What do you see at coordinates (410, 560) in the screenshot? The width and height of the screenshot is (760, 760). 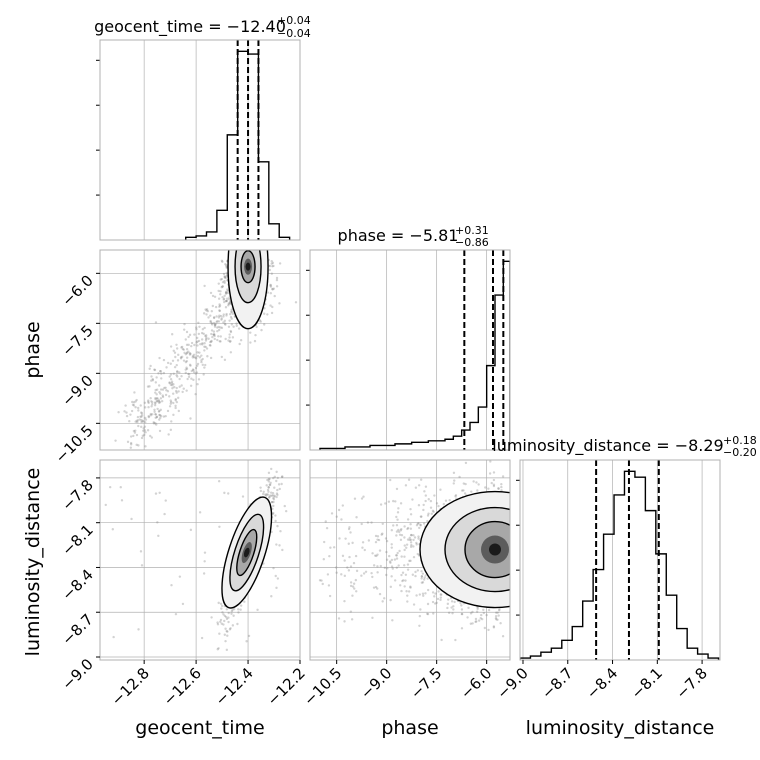 I see `scatter-panel-phase-vs-luminosity-distance` at bounding box center [410, 560].